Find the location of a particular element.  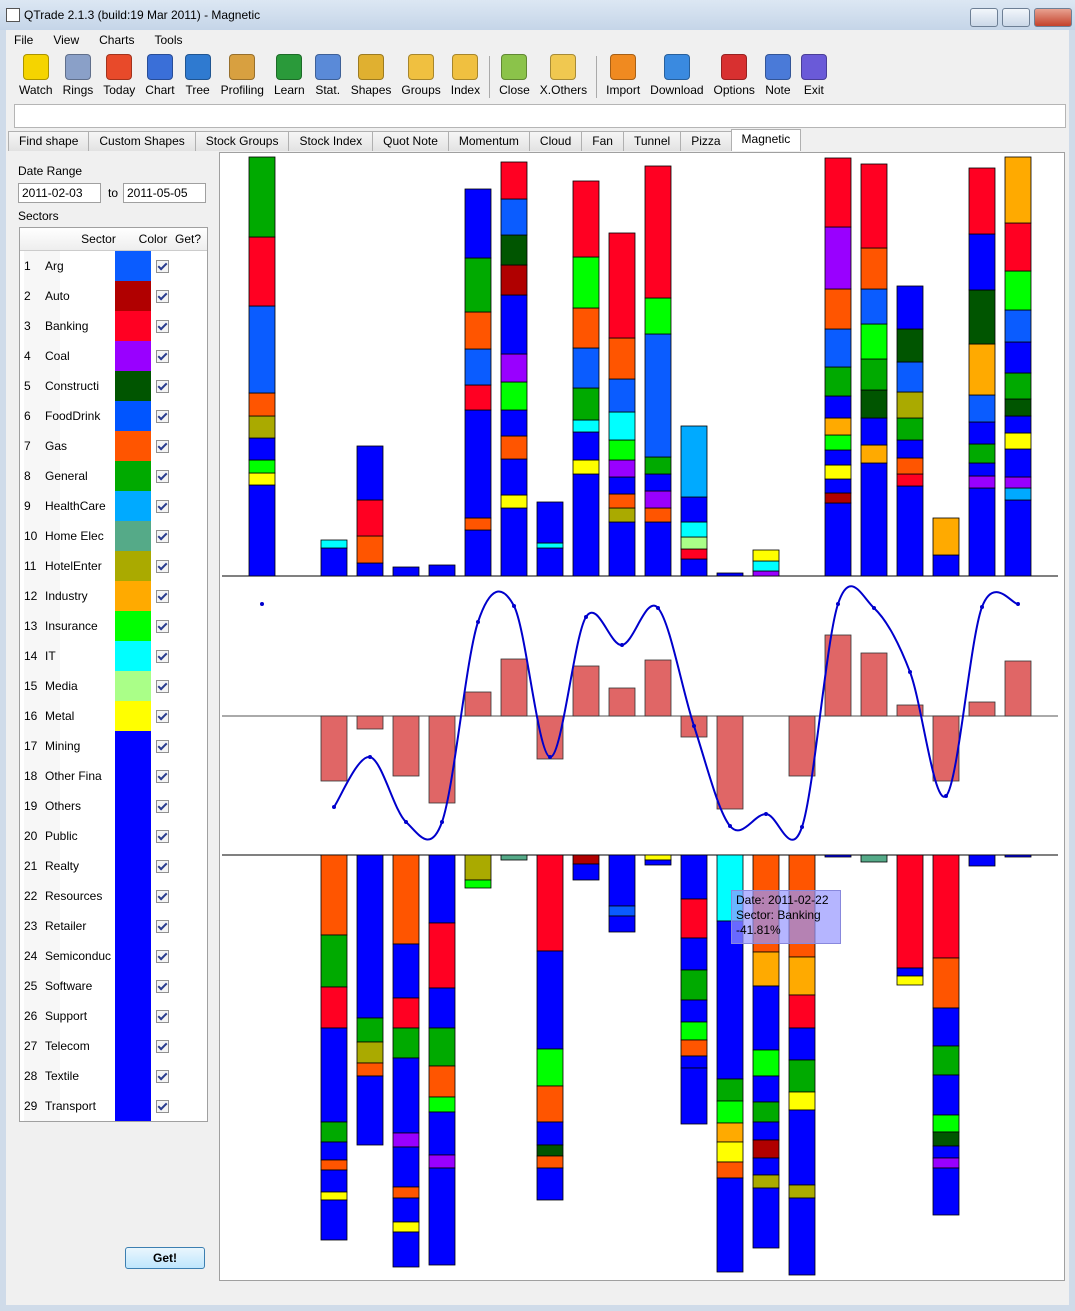

tab: Quot Note is located at coordinates (410, 141).